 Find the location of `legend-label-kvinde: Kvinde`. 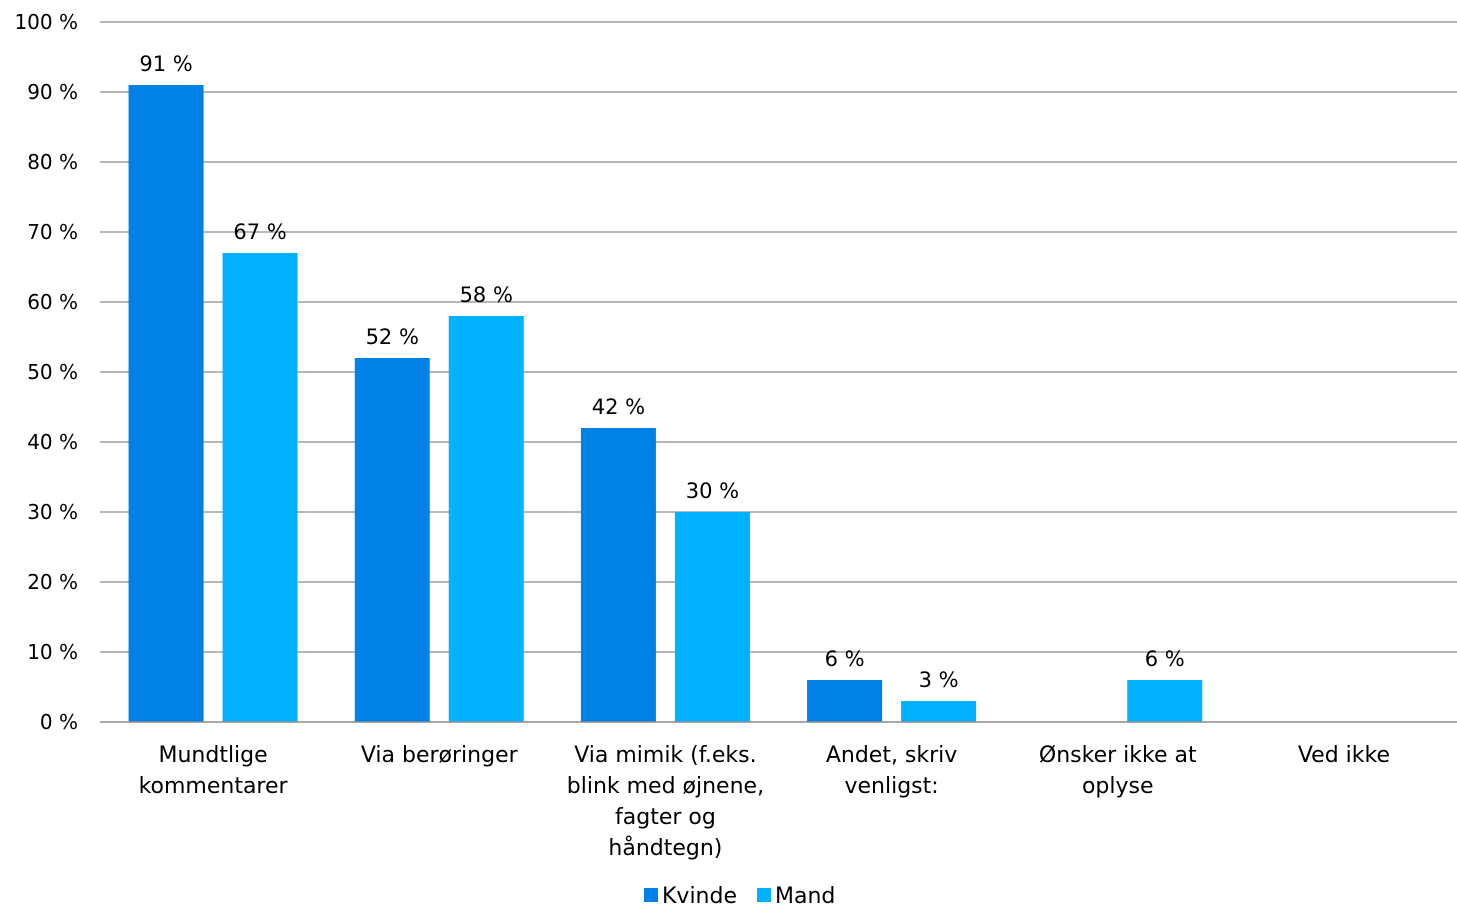

legend-label-kvinde: Kvinde is located at coordinates (699, 896).